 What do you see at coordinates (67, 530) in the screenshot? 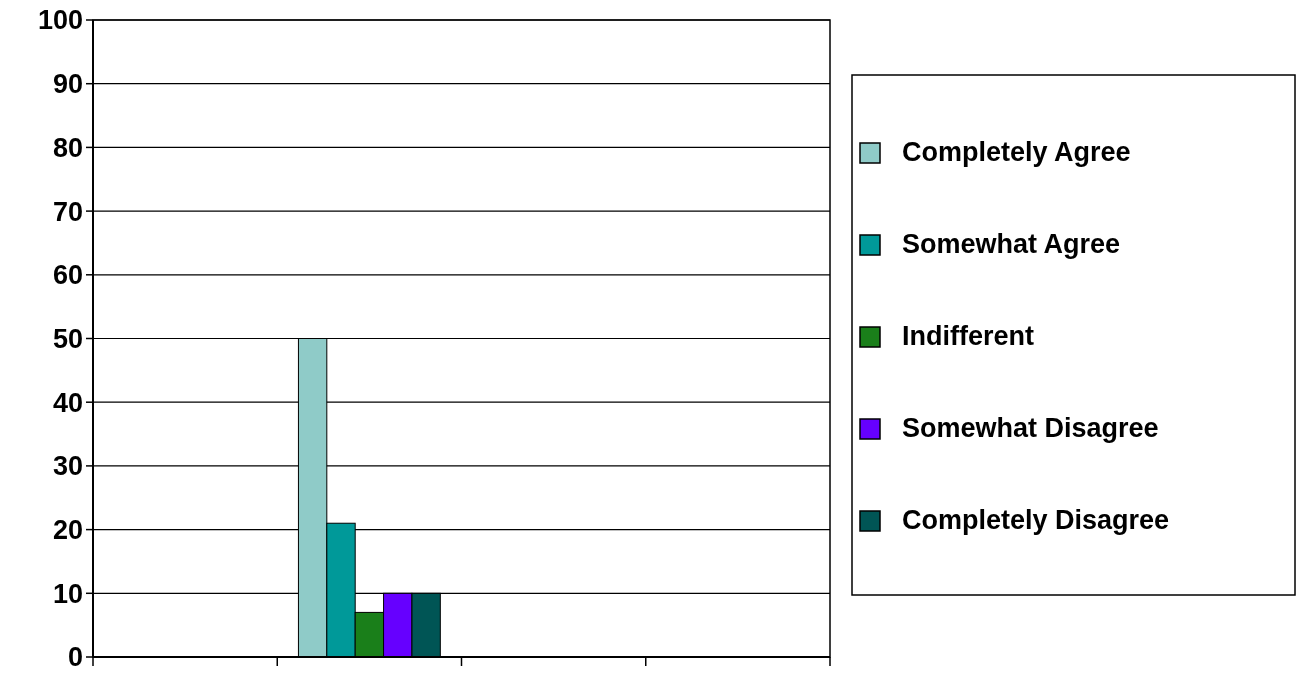
I see `y-tick-label: 20` at bounding box center [67, 530].